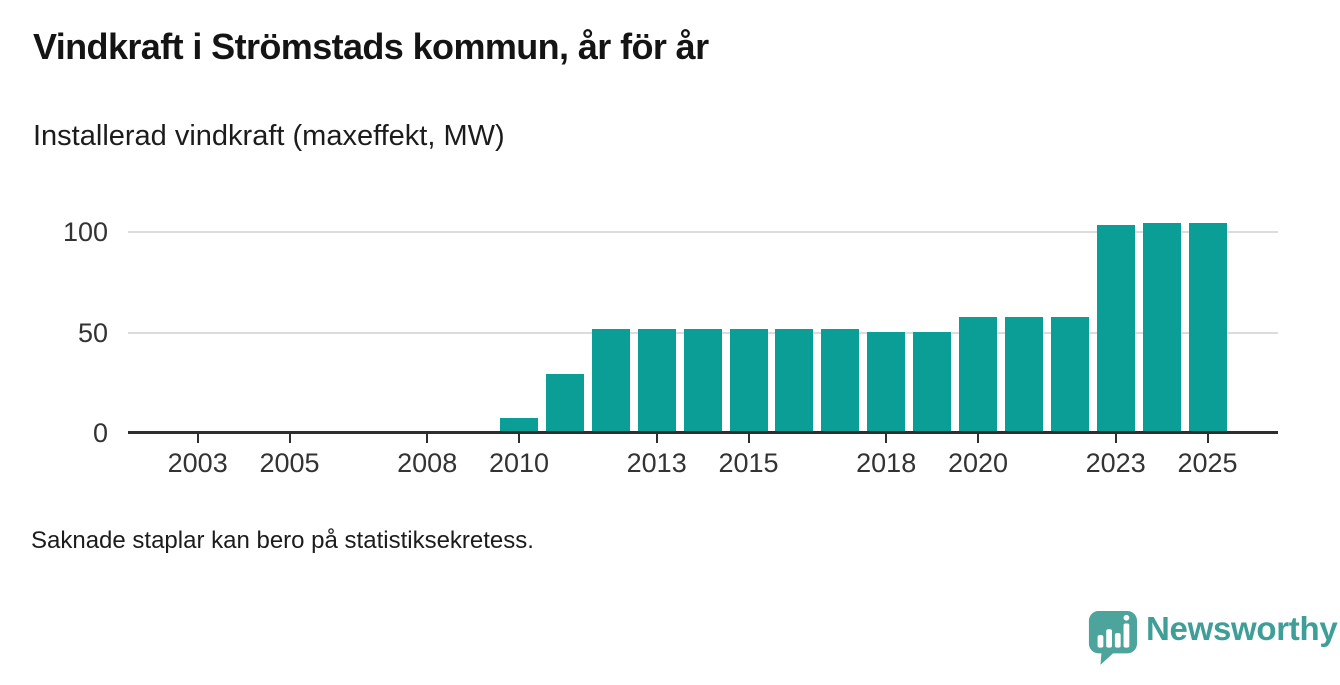  Describe the element at coordinates (565, 403) in the screenshot. I see `bar-2011` at that location.